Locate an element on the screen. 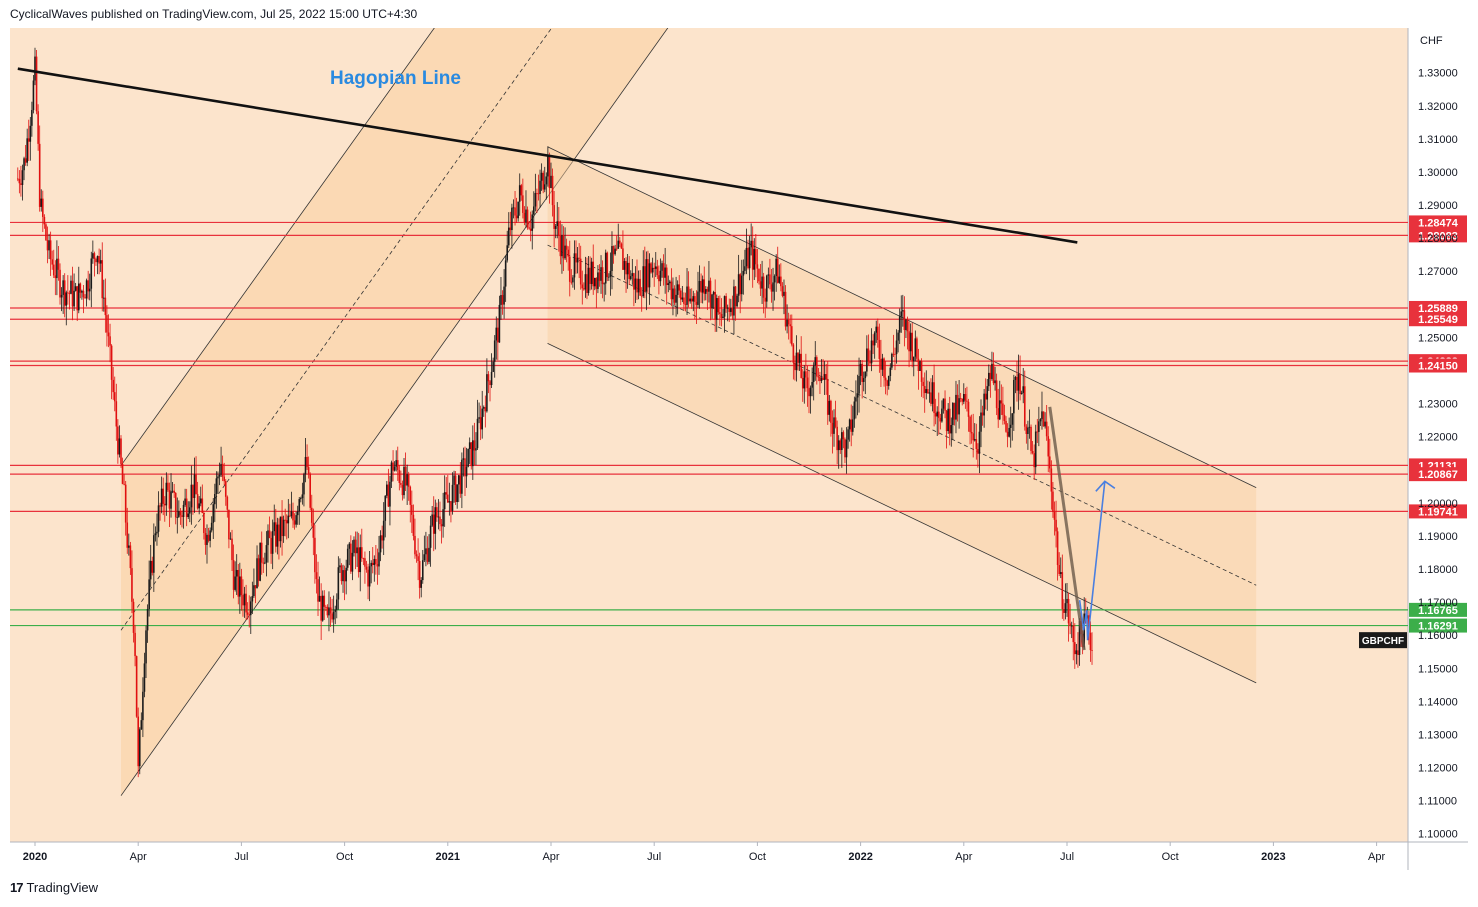 The height and width of the screenshot is (907, 1478). footer-brand: 17 TradingView is located at coordinates (54, 887).